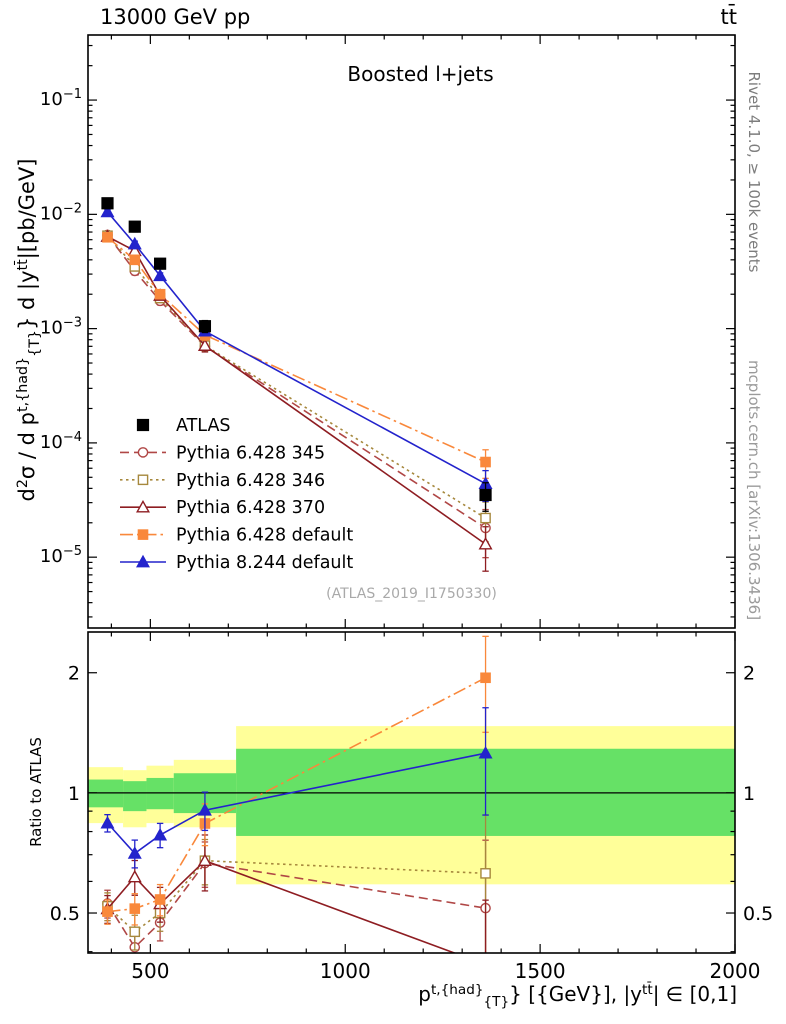  What do you see at coordinates (61, 212) in the screenshot?
I see `top-y-tick-label: 10⁻²` at bounding box center [61, 212].